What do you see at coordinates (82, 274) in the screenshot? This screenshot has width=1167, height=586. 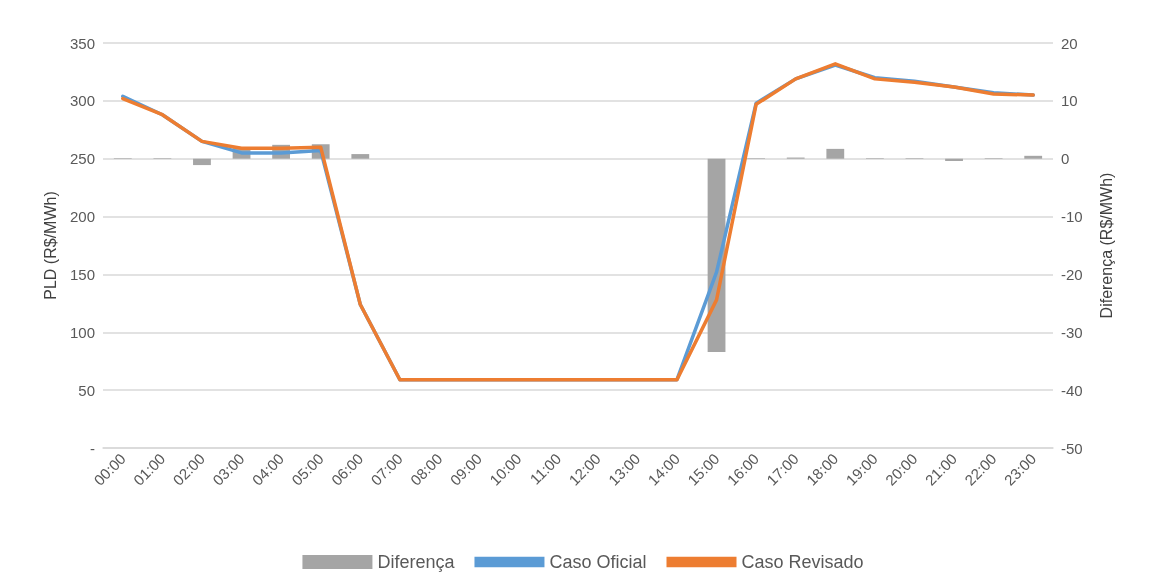 I see `y-tick-label: 150` at bounding box center [82, 274].